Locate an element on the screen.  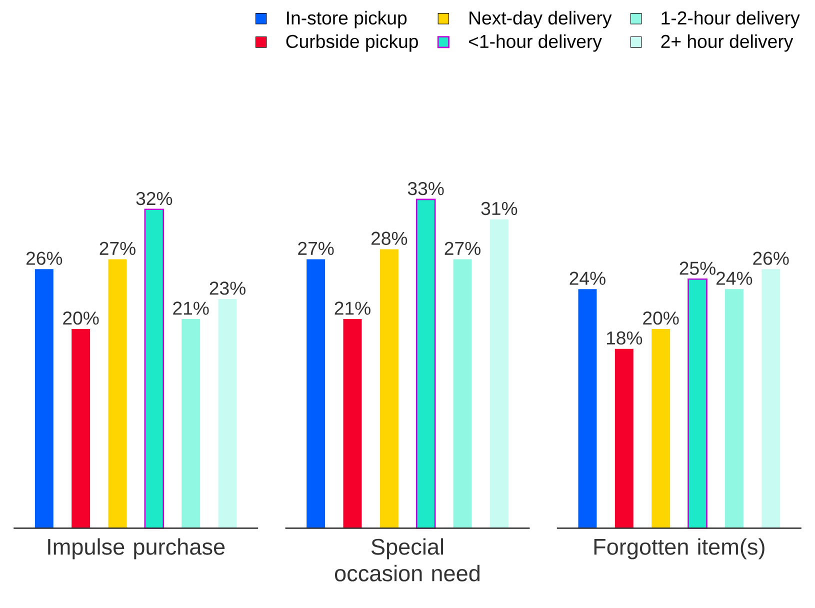
legend-label: Next-day delivery is located at coordinates (541, 19).